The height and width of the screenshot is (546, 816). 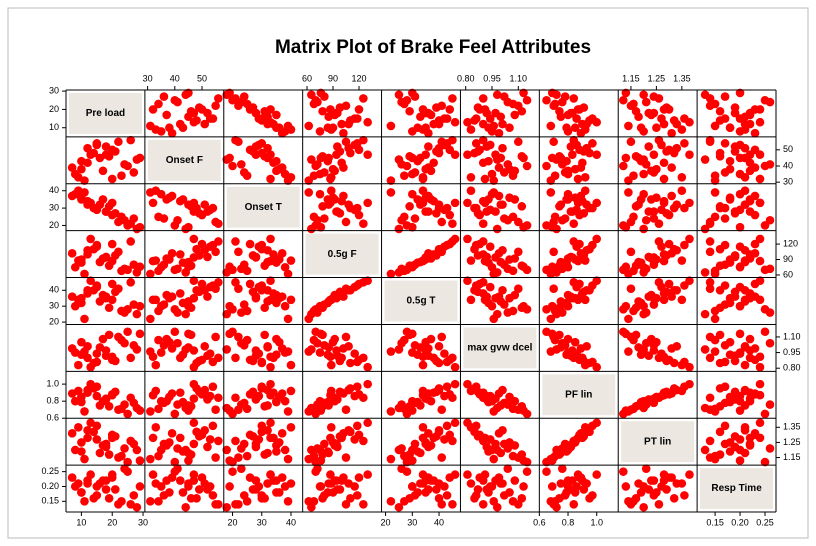 What do you see at coordinates (740, 522) in the screenshot?
I see `x-tick-label: 0.20` at bounding box center [740, 522].